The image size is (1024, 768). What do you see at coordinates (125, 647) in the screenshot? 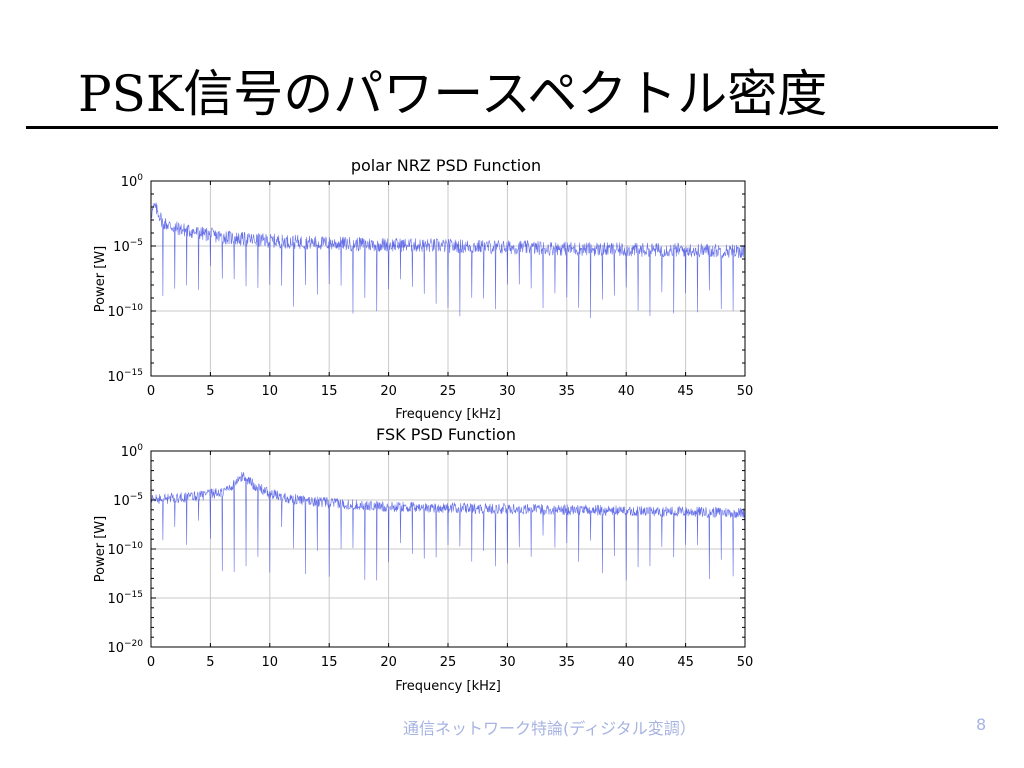
I see `y-tick-label: 10⁻²⁰` at bounding box center [125, 647].